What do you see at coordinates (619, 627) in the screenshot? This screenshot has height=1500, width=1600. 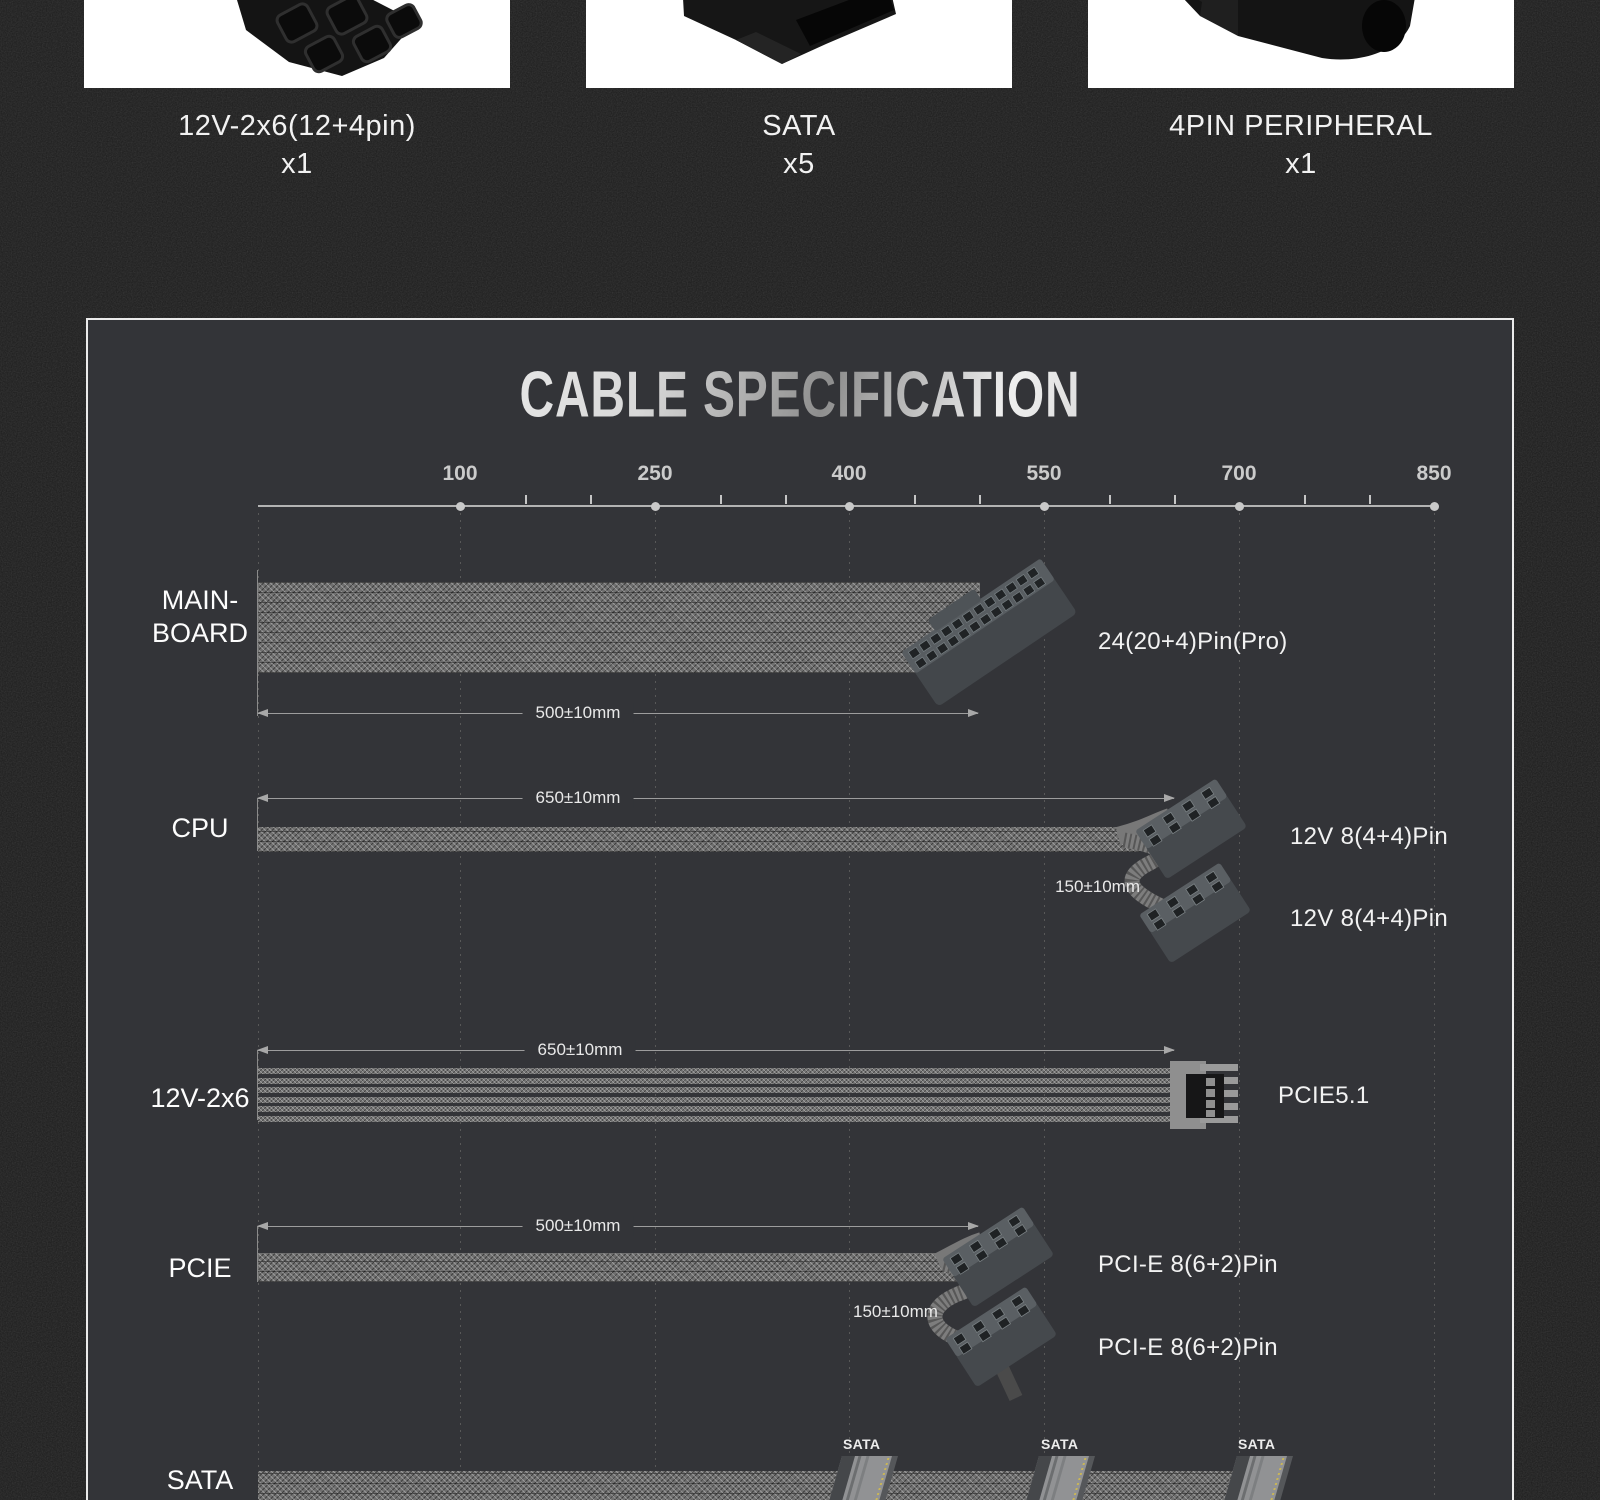 I see `mainboard-cable` at bounding box center [619, 627].